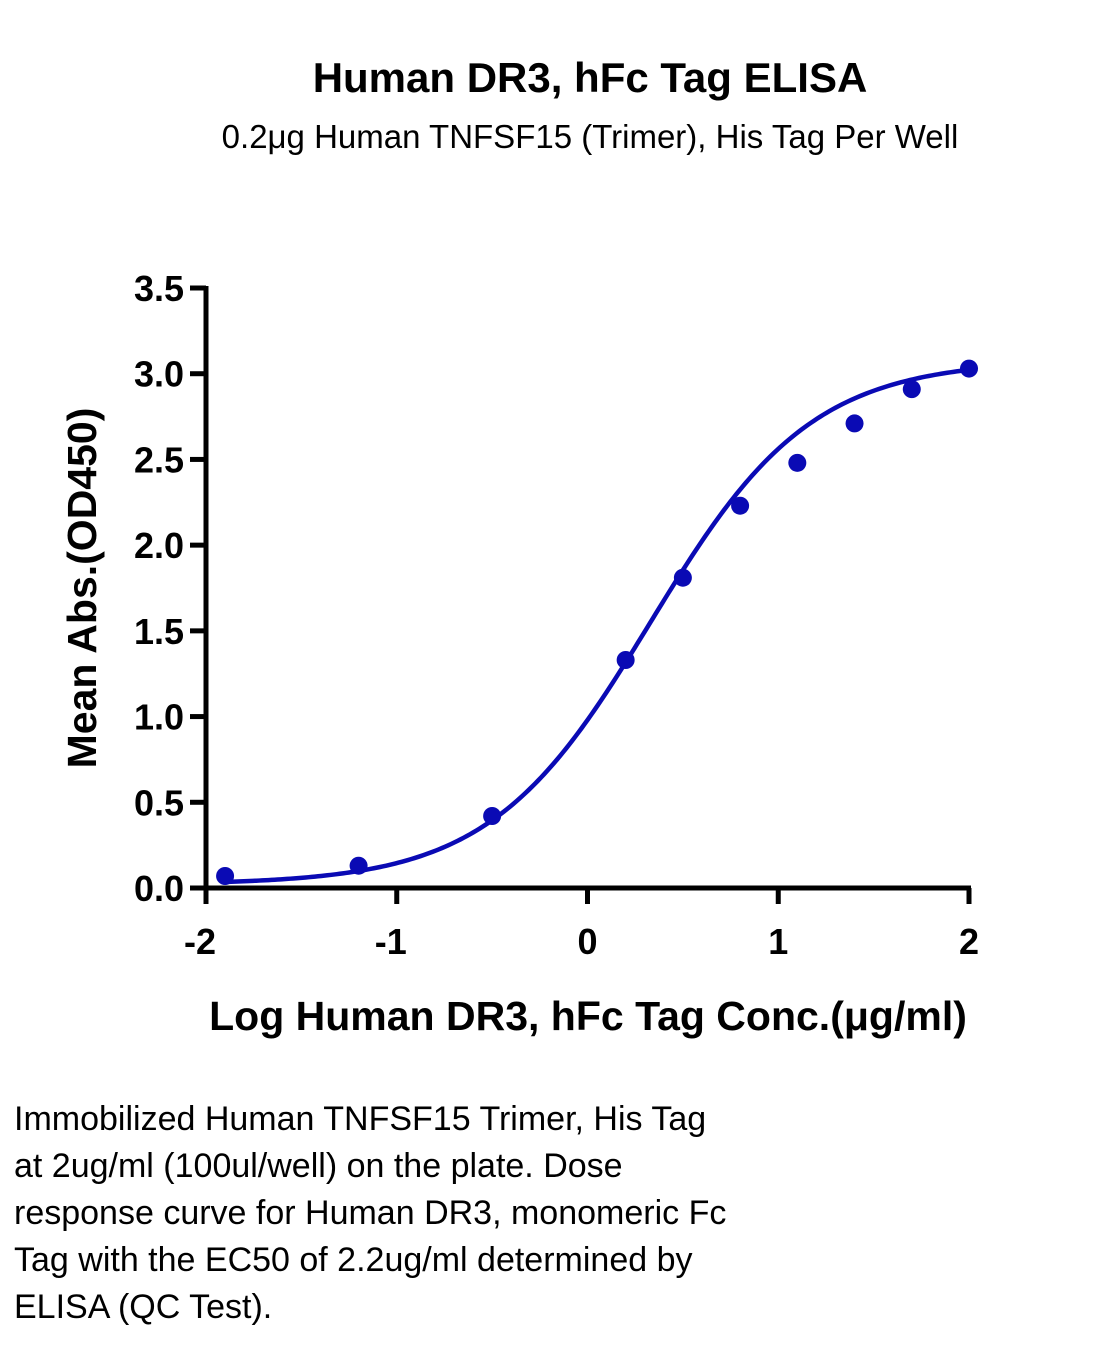 The image size is (1102, 1347). Describe the element at coordinates (588, 1016) in the screenshot. I see `x-axis-label: Log Human DR3, hFc Tag Conc.(μg/ml)` at that location.